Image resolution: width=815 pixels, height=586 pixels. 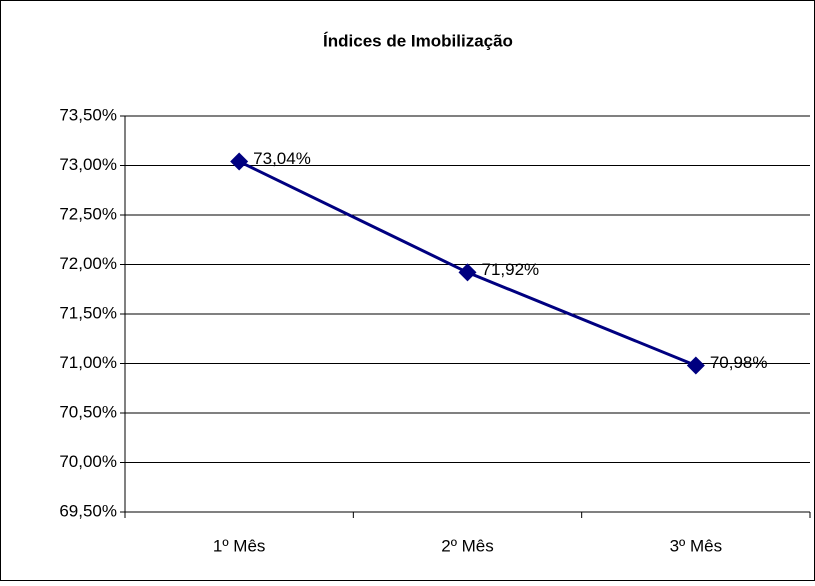 What do you see at coordinates (739, 362) in the screenshot?
I see `data-label: 70,98%` at bounding box center [739, 362].